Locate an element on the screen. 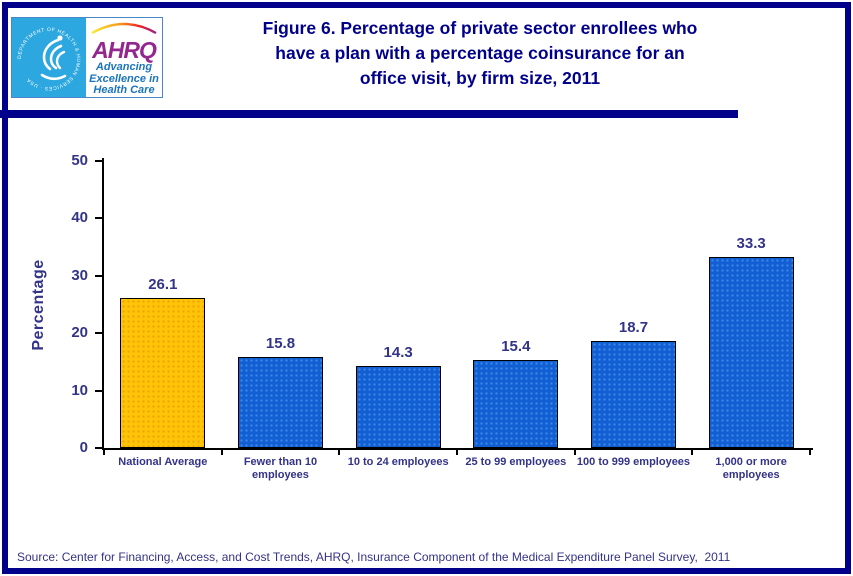  ahrq-acronym: AHRQ is located at coordinates (124, 50).